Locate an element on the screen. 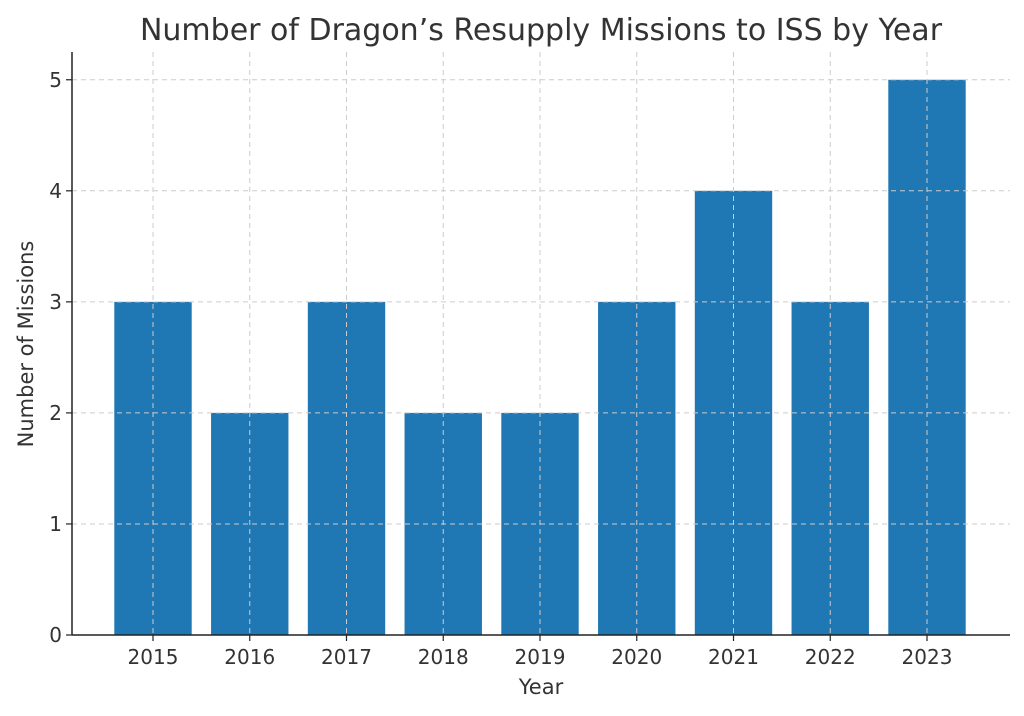  x-tick-label: 2023 is located at coordinates (927, 657).